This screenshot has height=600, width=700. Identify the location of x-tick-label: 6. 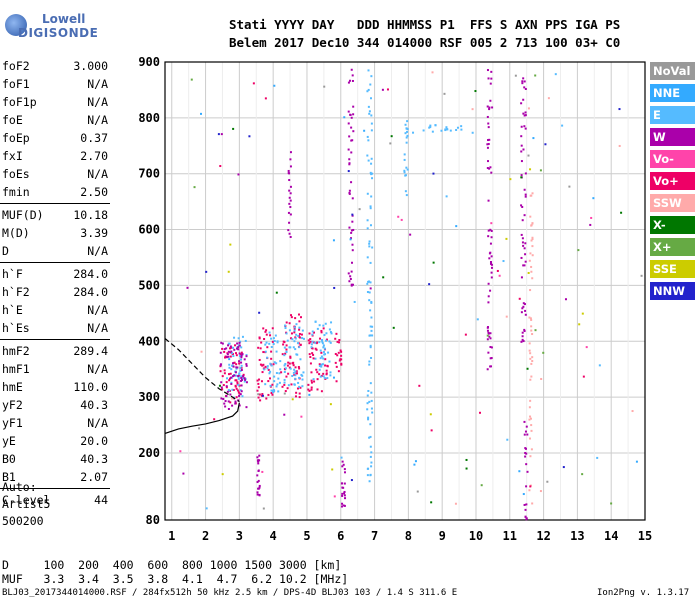
(340, 536).